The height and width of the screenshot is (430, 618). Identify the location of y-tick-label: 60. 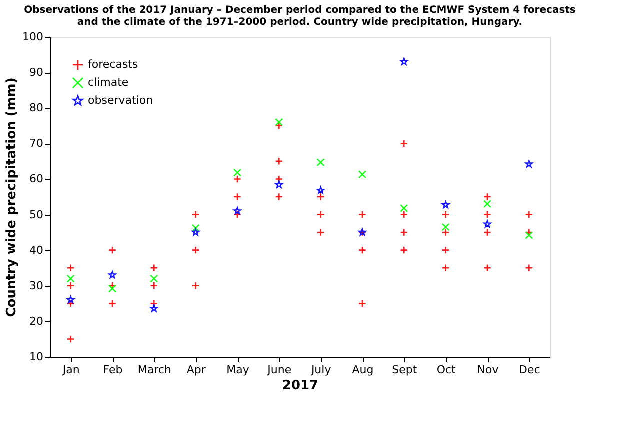
(37, 179).